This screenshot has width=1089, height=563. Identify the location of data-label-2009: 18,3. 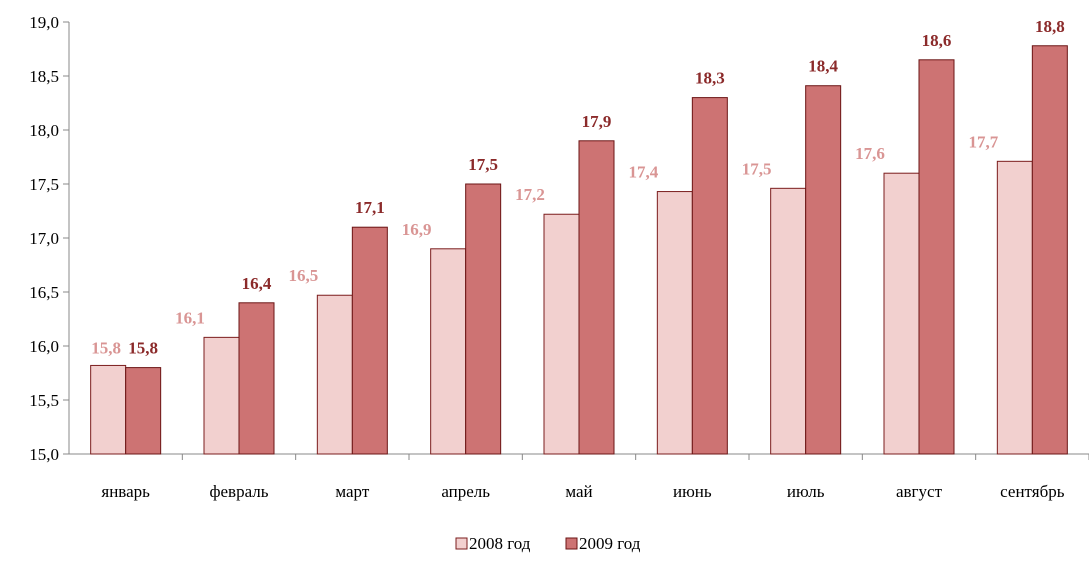
(710, 78).